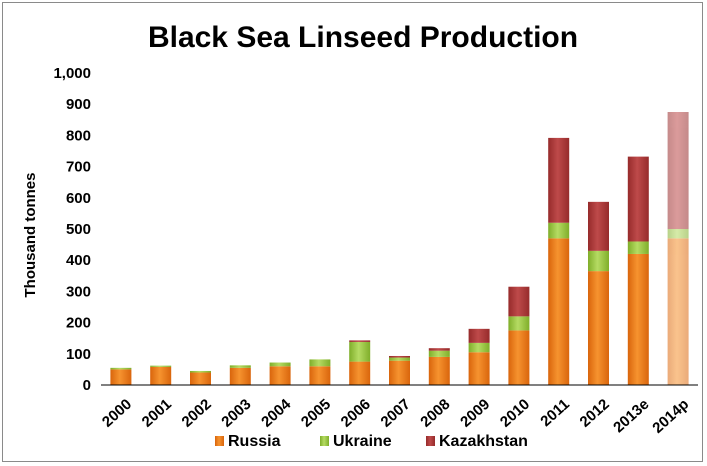  I want to click on legend-swatch-ukraine, so click(324, 441).